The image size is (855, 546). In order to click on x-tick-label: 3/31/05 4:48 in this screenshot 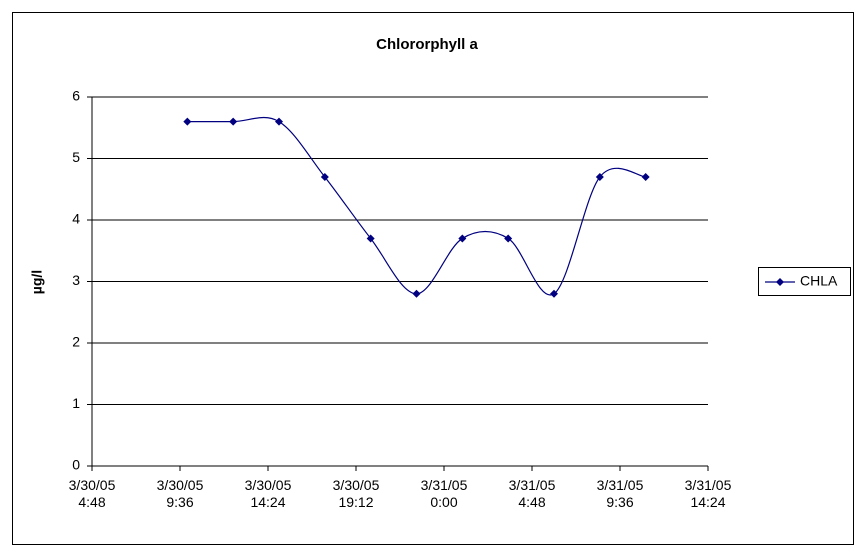, I will do `click(532, 493)`.